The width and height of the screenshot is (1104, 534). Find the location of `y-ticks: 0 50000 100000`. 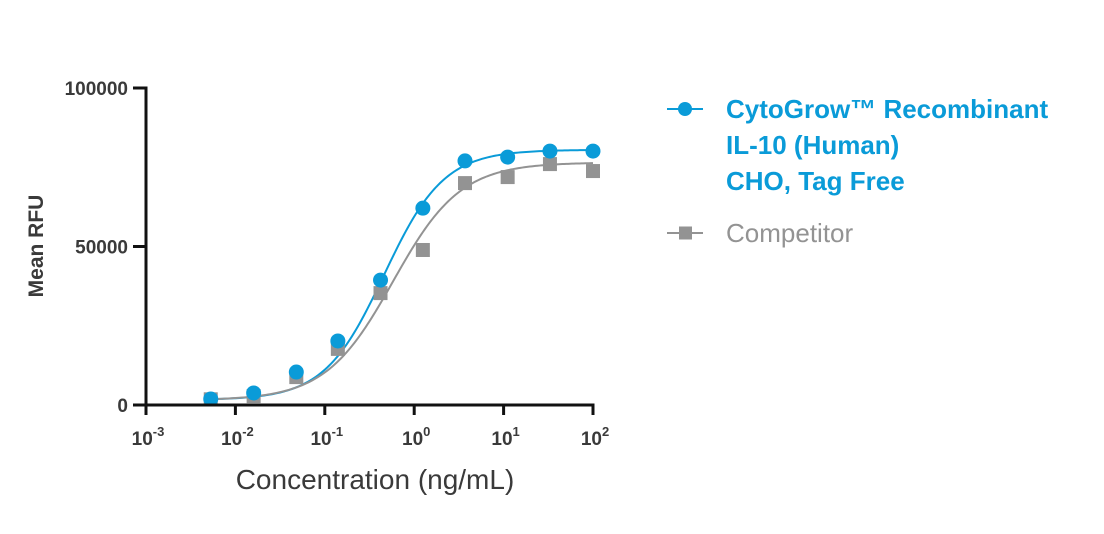

y-ticks: 0 50000 100000 is located at coordinates (105, 248).